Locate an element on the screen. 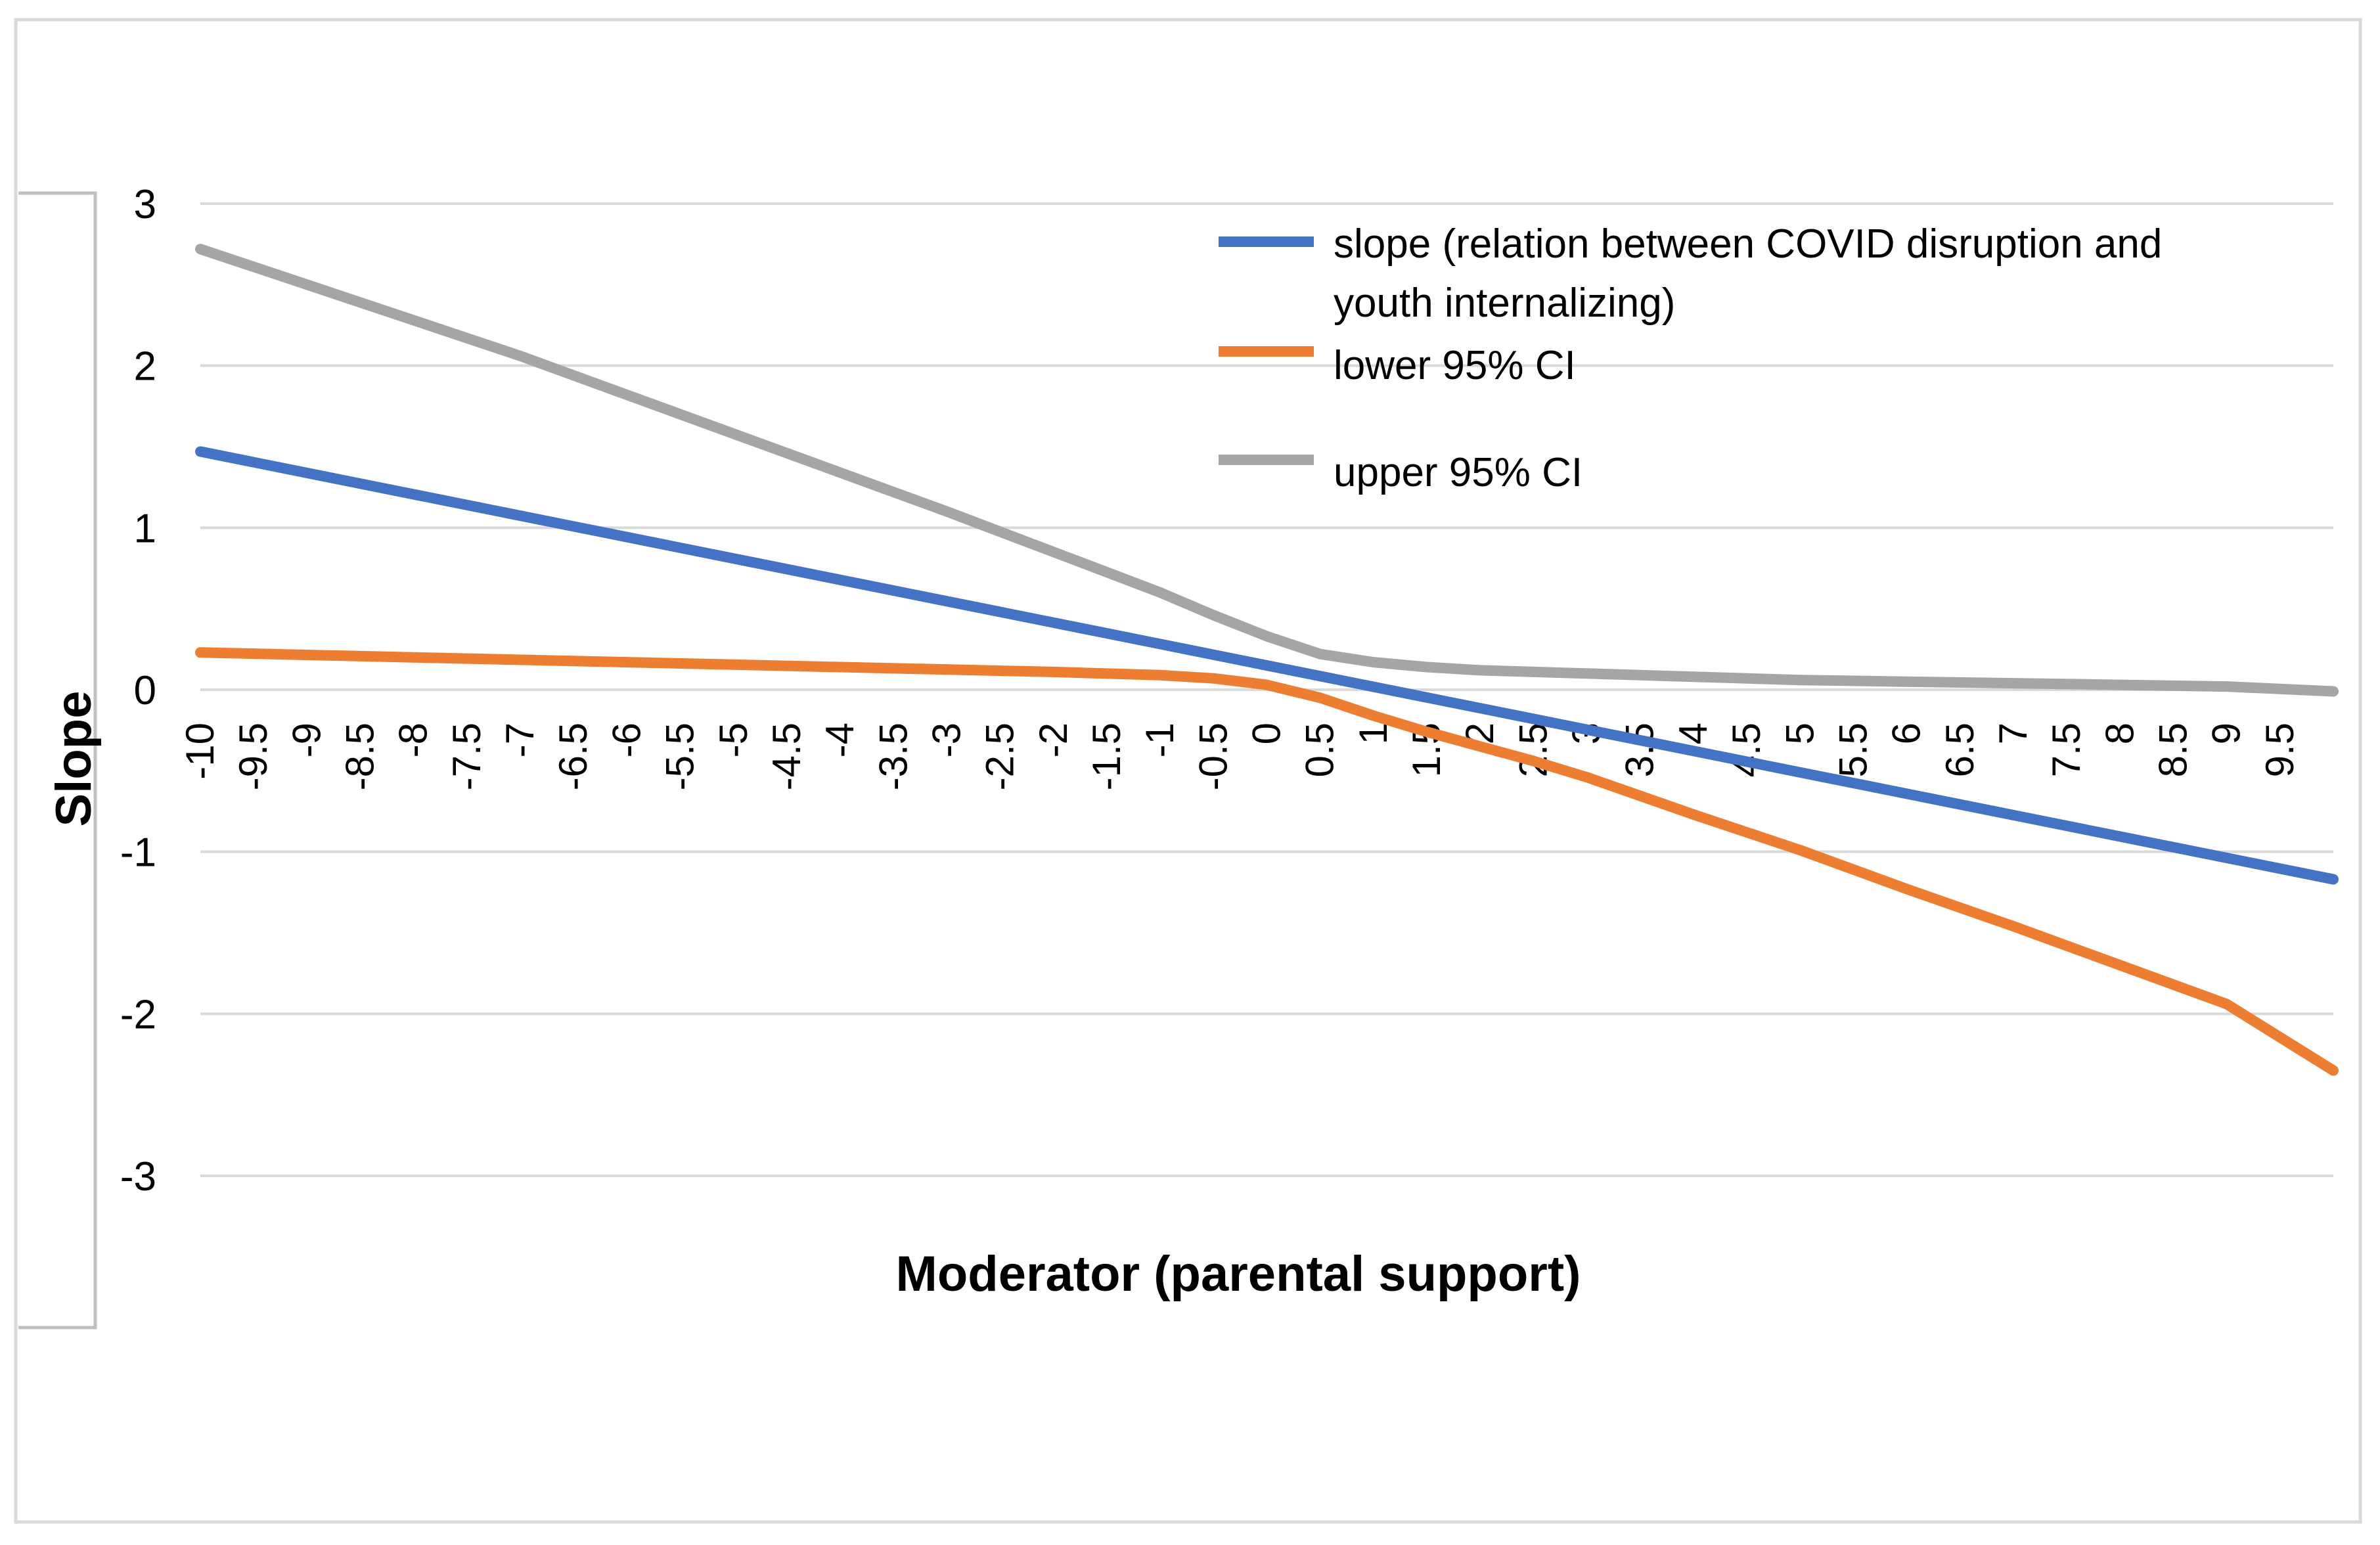 Image resolution: width=2380 pixels, height=1545 pixels. x-tick-label: -1 is located at coordinates (1160, 740).